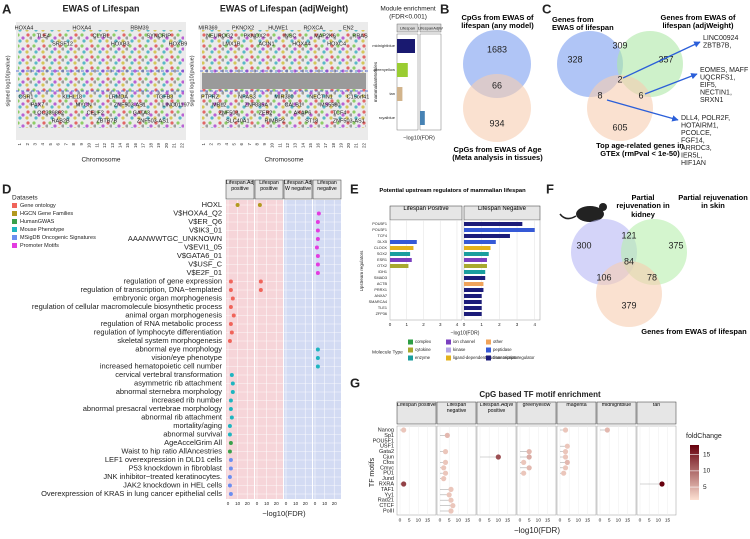 The image size is (750, 539). I want to click on term-label: Waist to hip ratio AllAncestries, so click(171, 450).